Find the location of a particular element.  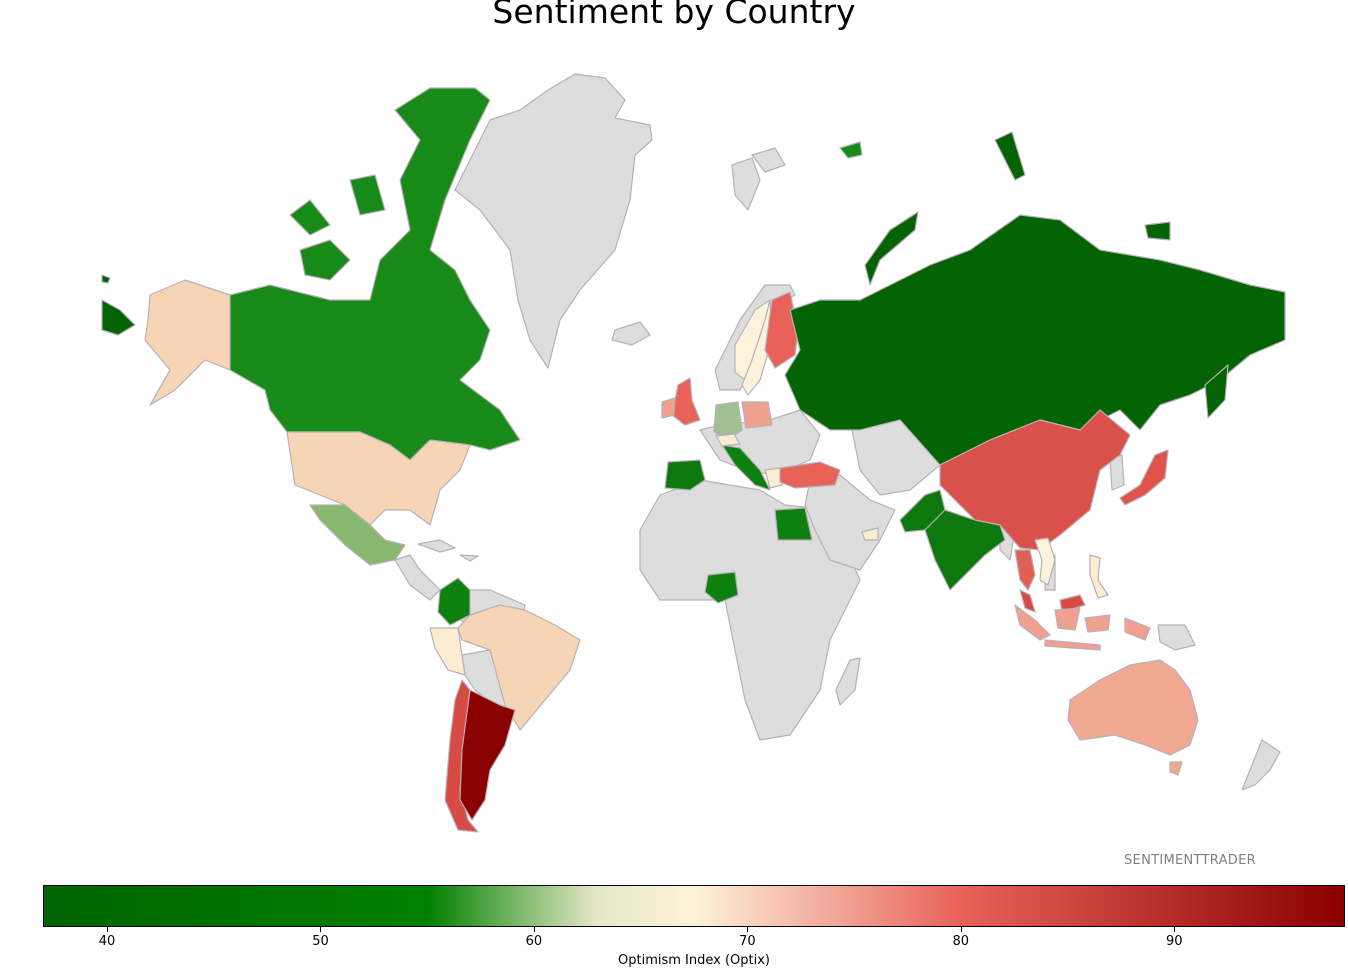

africa-shape is located at coordinates (750, 610).